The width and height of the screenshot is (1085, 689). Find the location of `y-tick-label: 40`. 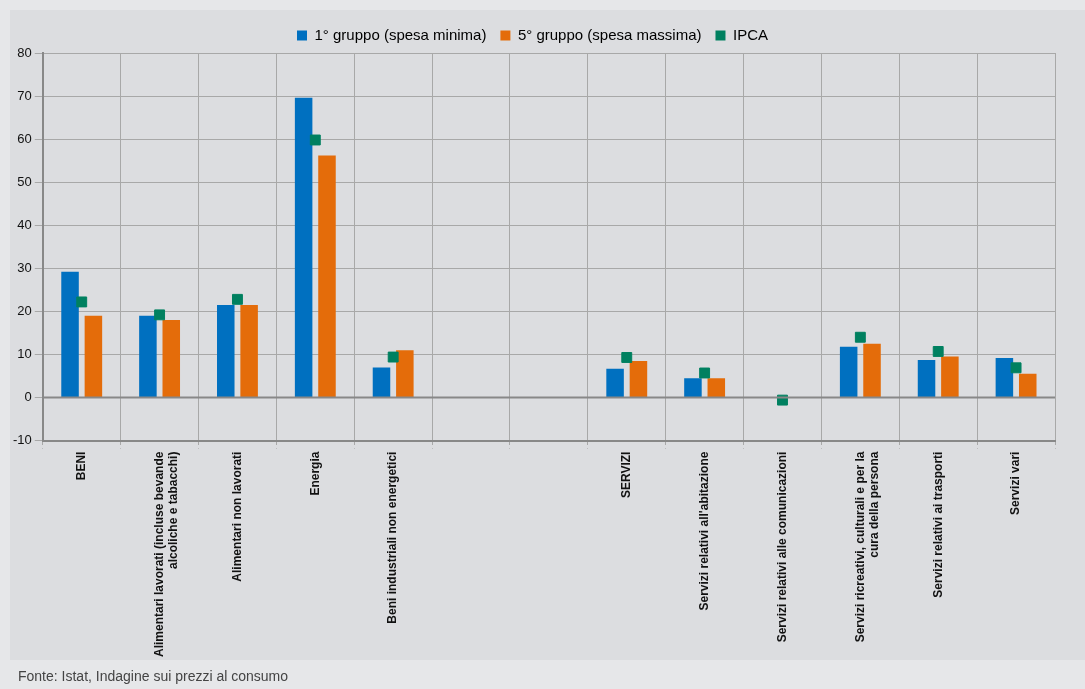

y-tick-label: 40 is located at coordinates (24, 224).